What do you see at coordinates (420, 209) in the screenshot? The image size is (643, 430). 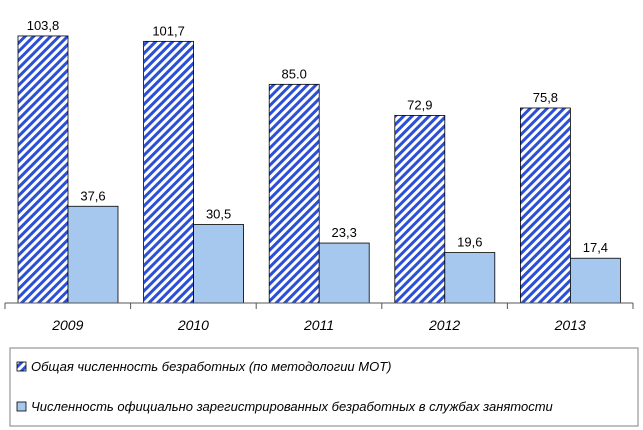 I see `bar-s1-2012` at bounding box center [420, 209].